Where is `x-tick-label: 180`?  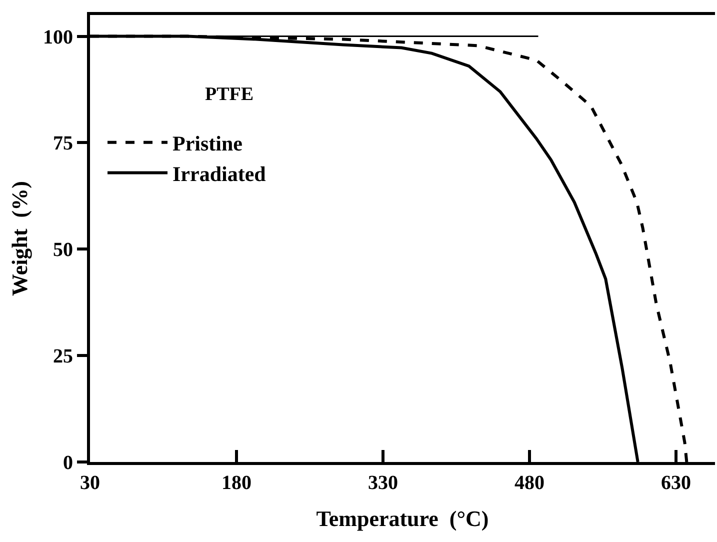
x-tick-label: 180 is located at coordinates (236, 483).